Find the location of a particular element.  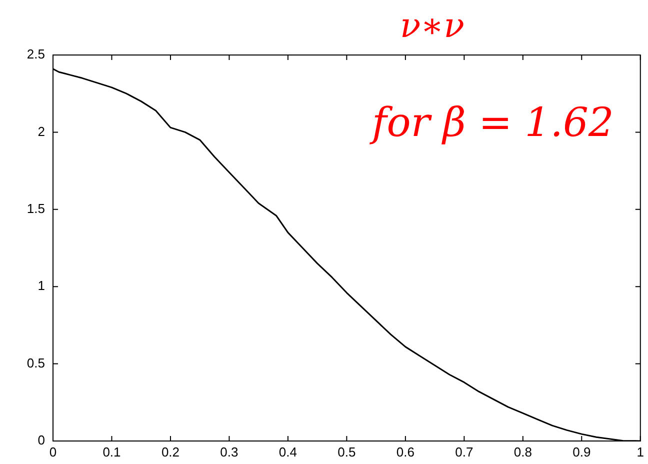

x-tick-label: 0.8 is located at coordinates (523, 452).